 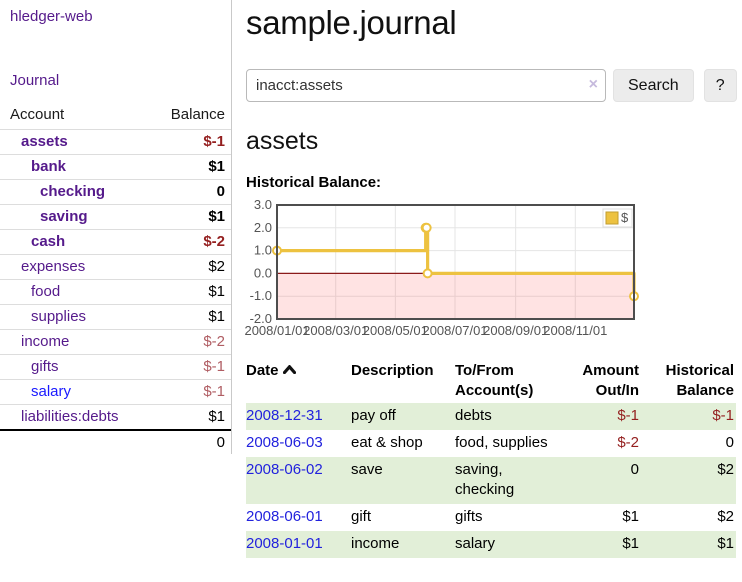 I want to click on svg-text: 2008/05/01, so click(x=395, y=330).